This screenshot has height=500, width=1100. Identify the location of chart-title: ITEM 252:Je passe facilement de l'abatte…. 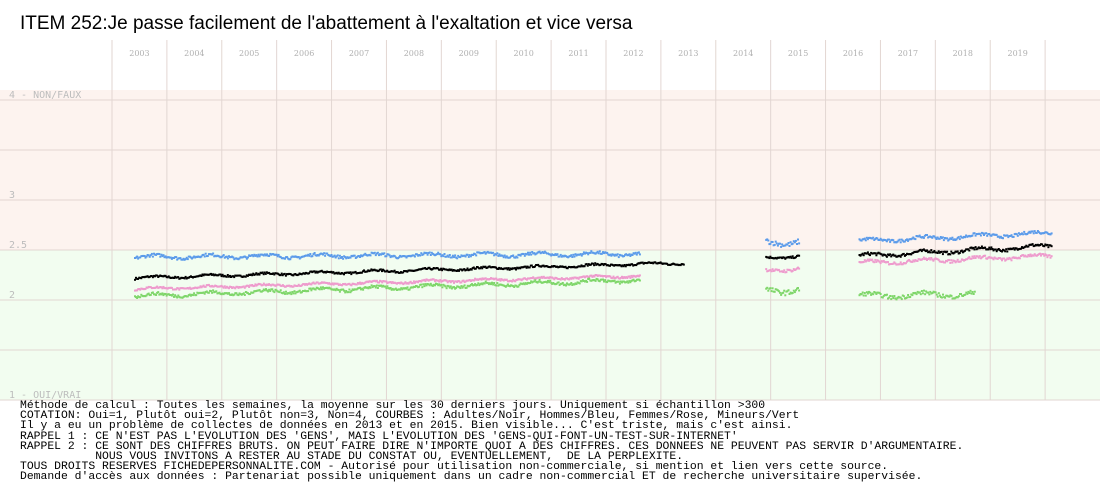
(326, 23).